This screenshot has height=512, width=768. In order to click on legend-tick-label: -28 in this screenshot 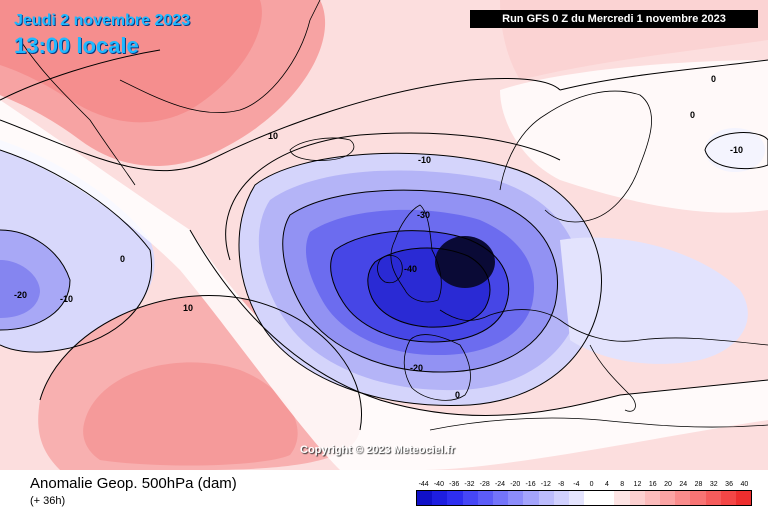, I will do `click(484, 484)`.